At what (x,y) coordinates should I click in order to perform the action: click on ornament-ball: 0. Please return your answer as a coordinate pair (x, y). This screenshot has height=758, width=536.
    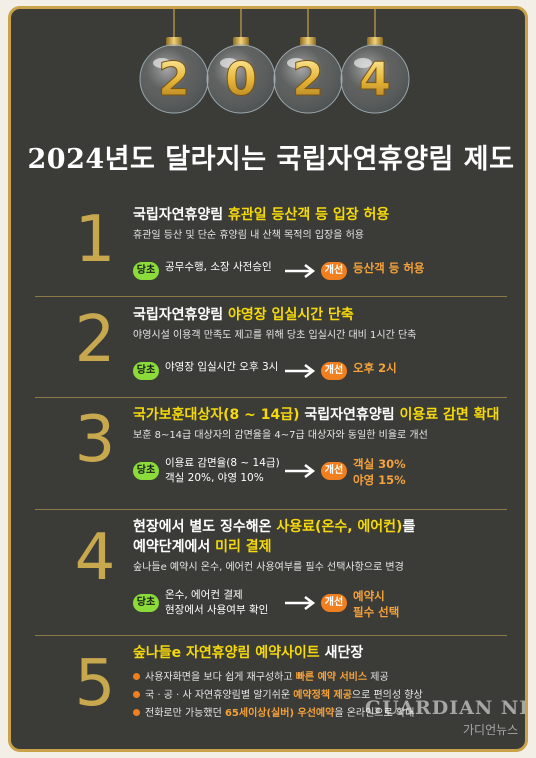
    Looking at the image, I should click on (241, 61).